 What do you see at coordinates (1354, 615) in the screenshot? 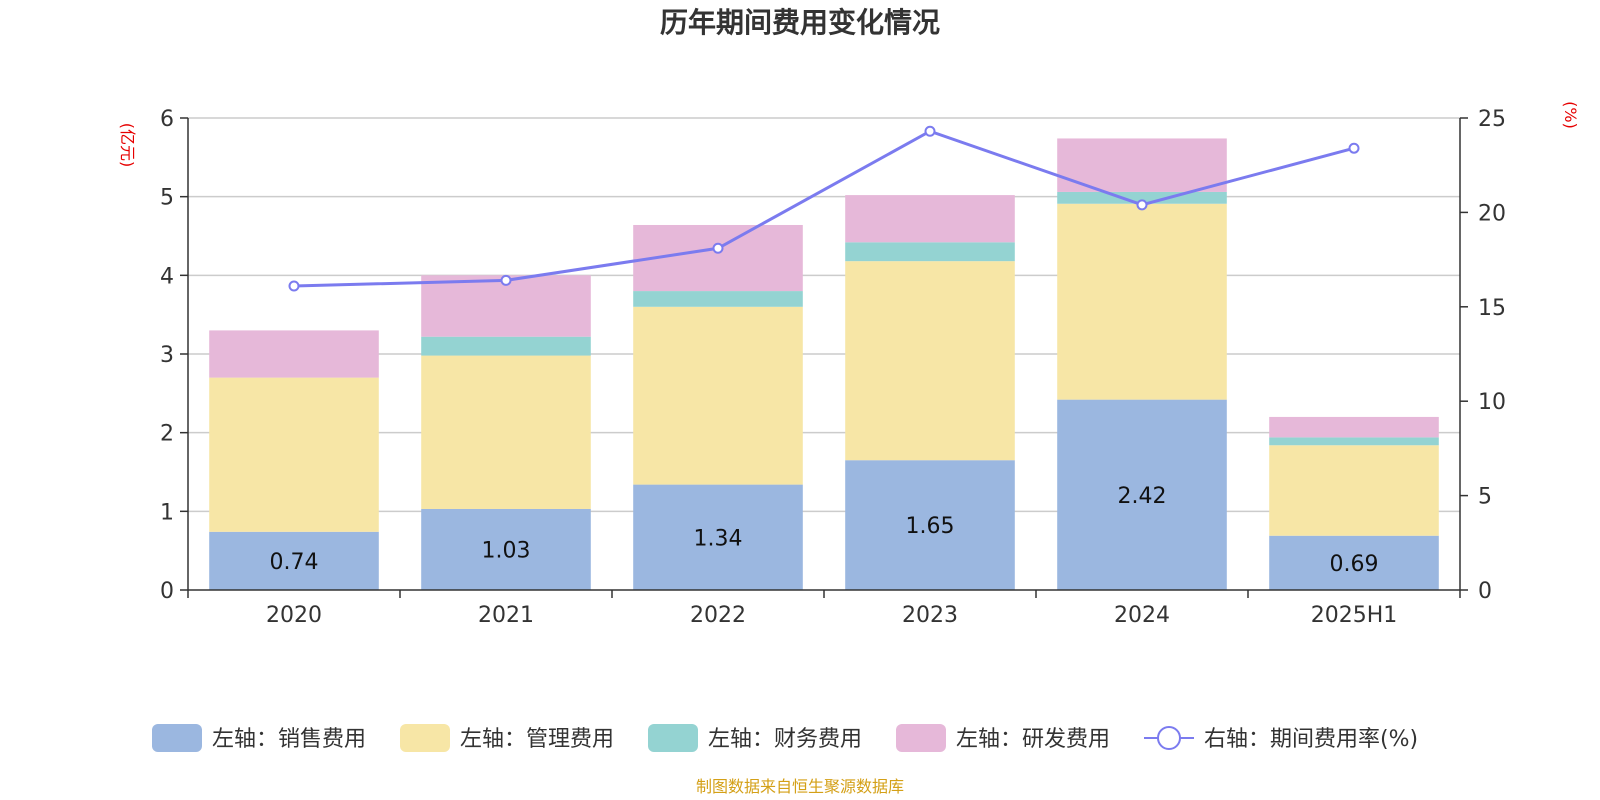
I see `x-tick-label: 2025H1` at bounding box center [1354, 615].